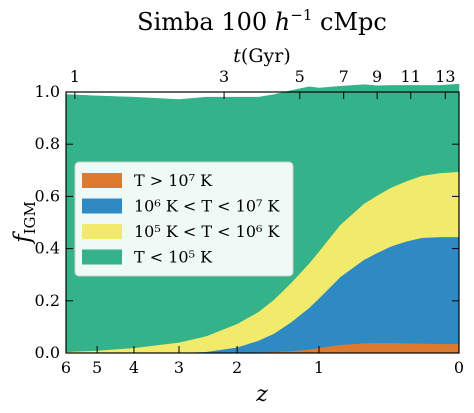  Describe the element at coordinates (173, 180) in the screenshot. I see `legend-label-hot: T > 10⁷ K` at that location.